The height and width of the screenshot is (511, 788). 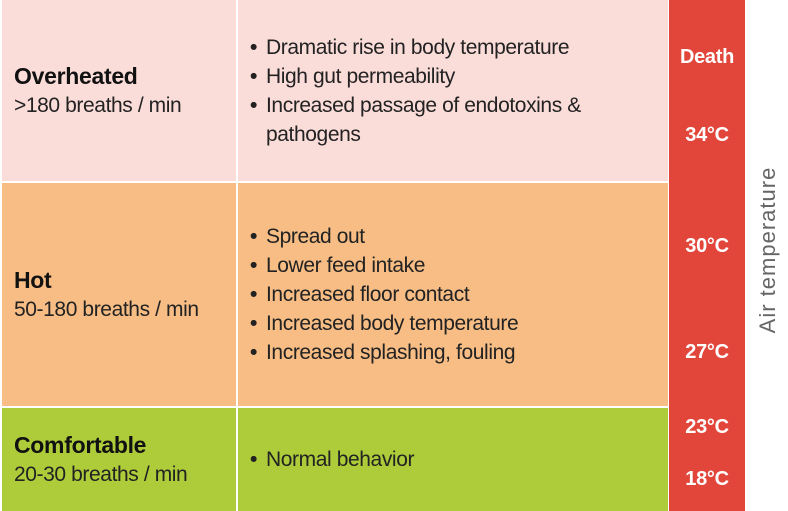 What do you see at coordinates (459, 459) in the screenshot?
I see `effect-item: • Normal behavior` at bounding box center [459, 459].